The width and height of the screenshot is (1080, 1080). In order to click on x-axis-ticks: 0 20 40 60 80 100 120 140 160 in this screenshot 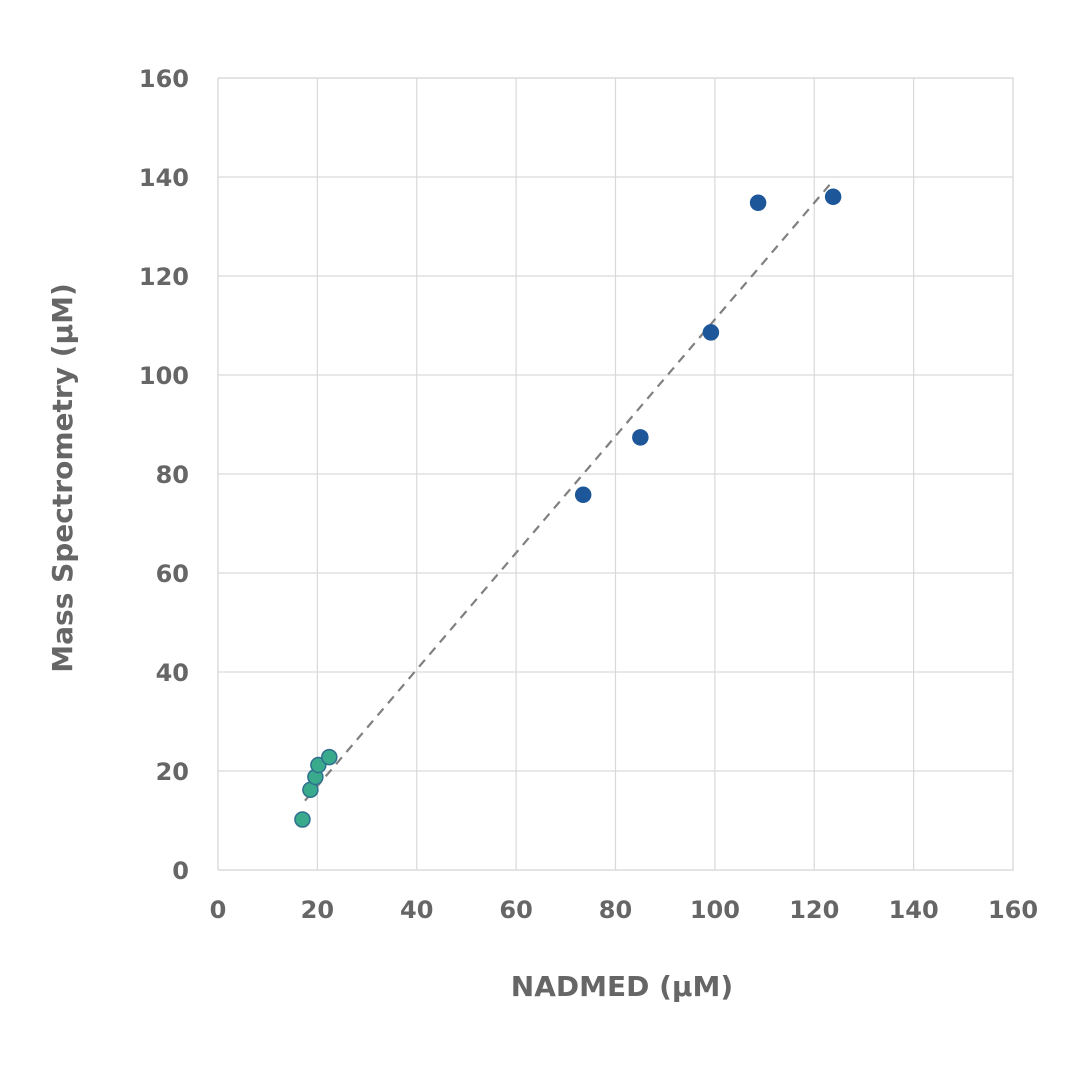, I will do `click(624, 910)`.